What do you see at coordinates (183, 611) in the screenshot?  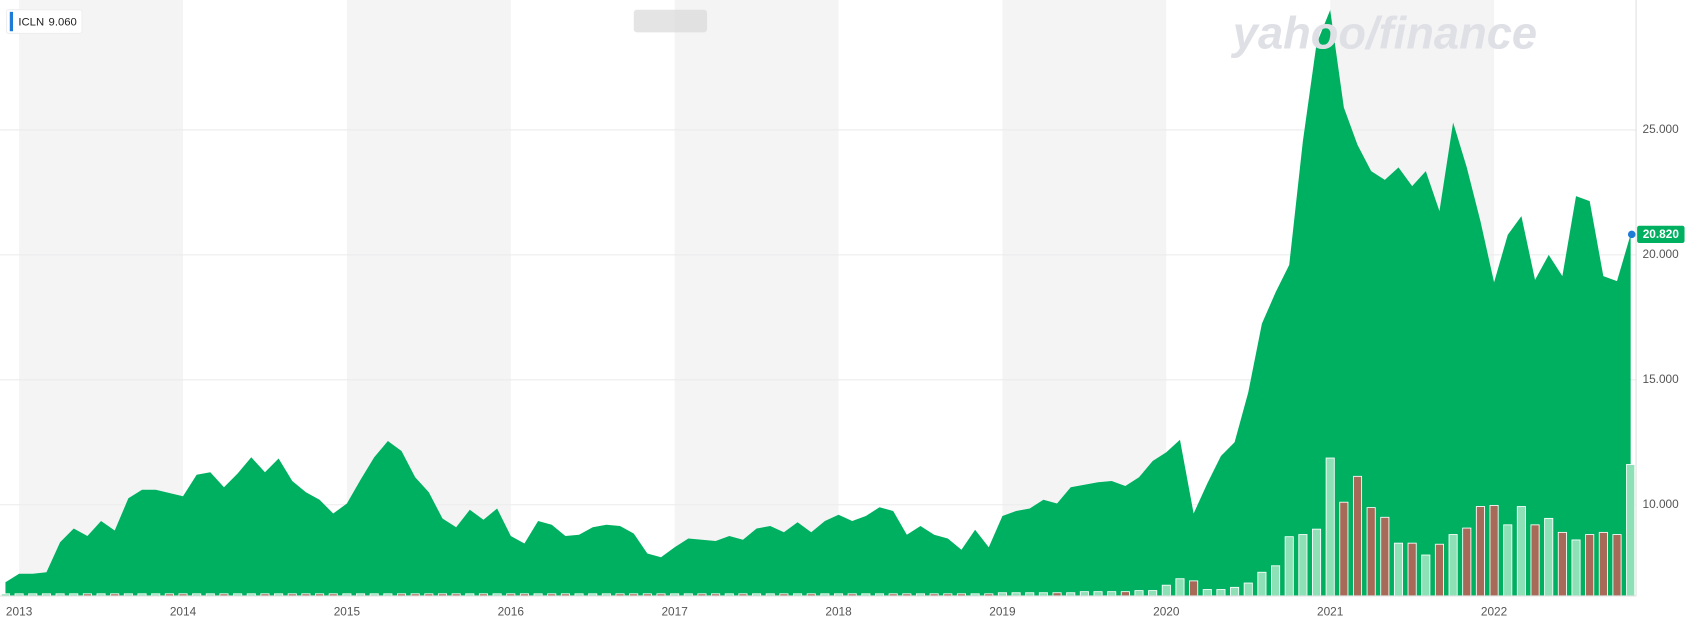 I see `x-tick-label: 2014` at bounding box center [183, 611].